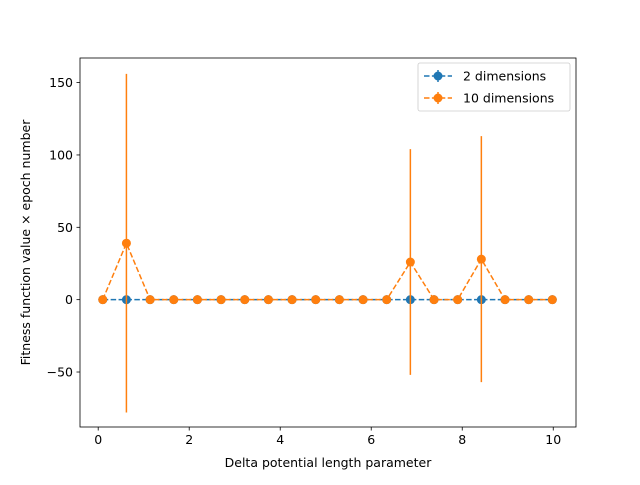 This screenshot has height=485, width=640. What do you see at coordinates (61, 154) in the screenshot?
I see `y-tick-label: 100` at bounding box center [61, 154].